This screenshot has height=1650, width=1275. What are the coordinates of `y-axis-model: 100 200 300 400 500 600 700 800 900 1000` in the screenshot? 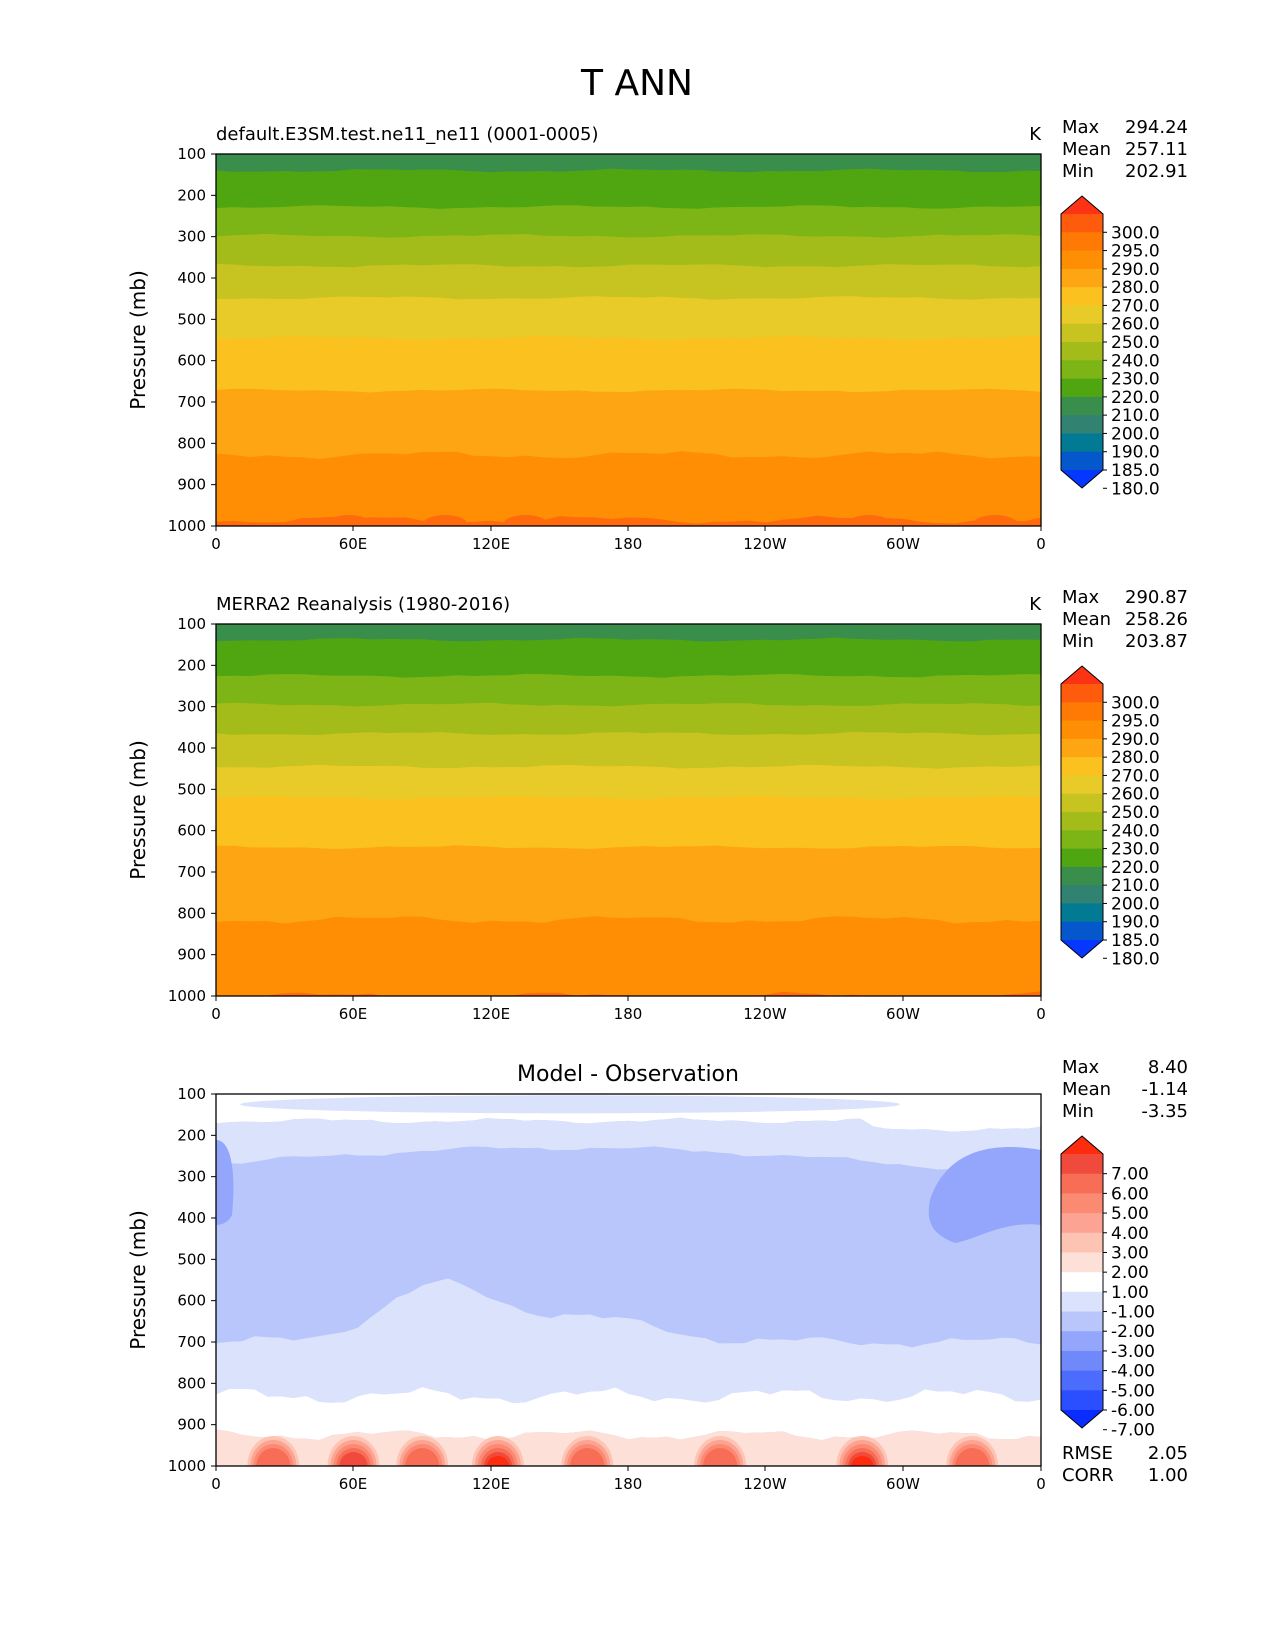 It's located at (192, 340).